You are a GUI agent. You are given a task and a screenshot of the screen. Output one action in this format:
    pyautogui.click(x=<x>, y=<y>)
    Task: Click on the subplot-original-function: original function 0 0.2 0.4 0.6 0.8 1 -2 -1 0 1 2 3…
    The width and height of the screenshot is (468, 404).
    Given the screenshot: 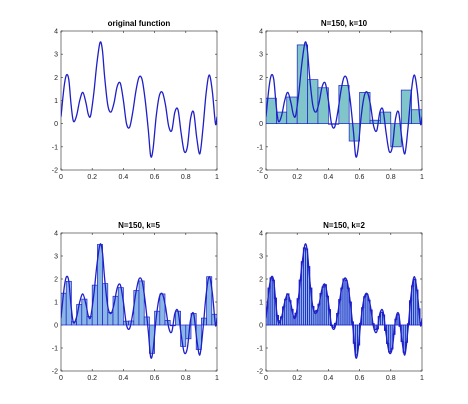 What is the action you would take?
    pyautogui.click(x=135, y=100)
    